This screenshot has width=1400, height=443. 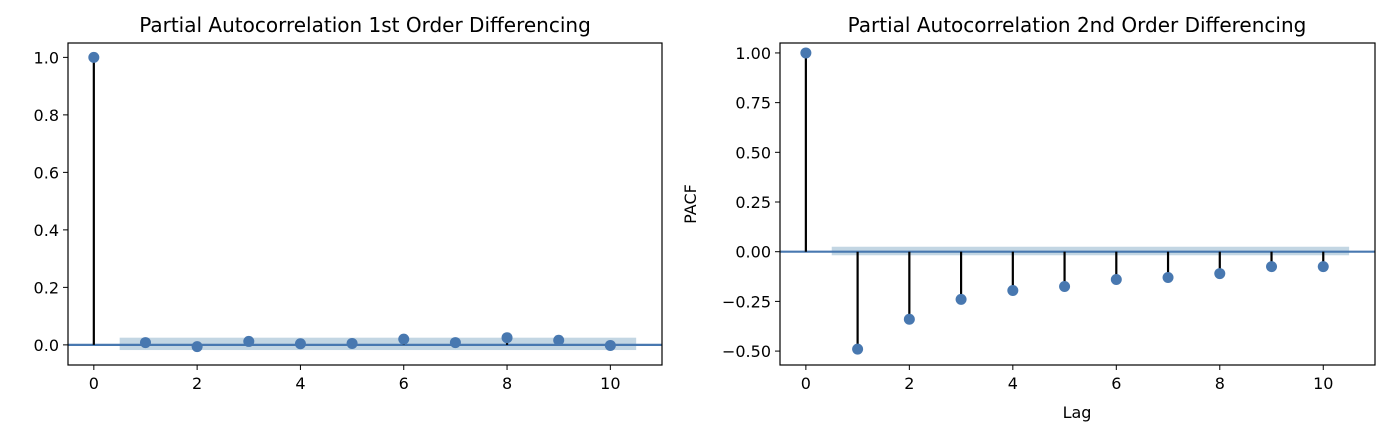 What do you see at coordinates (46, 345) in the screenshot?
I see `y-tick-label: 0.0` at bounding box center [46, 345].